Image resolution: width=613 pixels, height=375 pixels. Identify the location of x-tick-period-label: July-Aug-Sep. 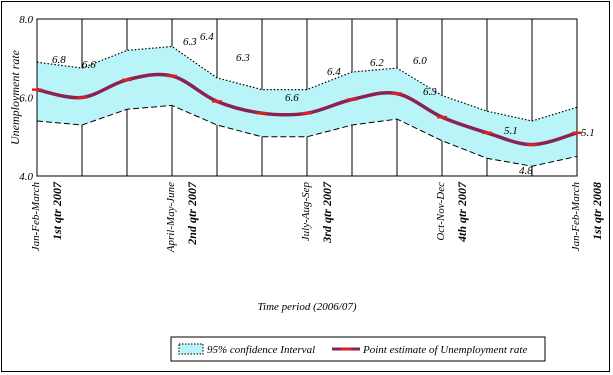
(306, 212).